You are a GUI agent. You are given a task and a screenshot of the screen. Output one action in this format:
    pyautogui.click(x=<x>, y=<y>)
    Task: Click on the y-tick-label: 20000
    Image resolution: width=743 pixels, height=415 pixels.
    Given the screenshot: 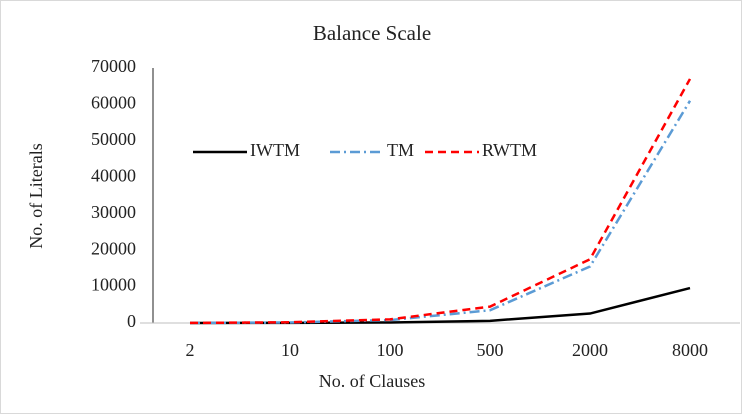 What is the action you would take?
    pyautogui.click(x=113, y=248)
    